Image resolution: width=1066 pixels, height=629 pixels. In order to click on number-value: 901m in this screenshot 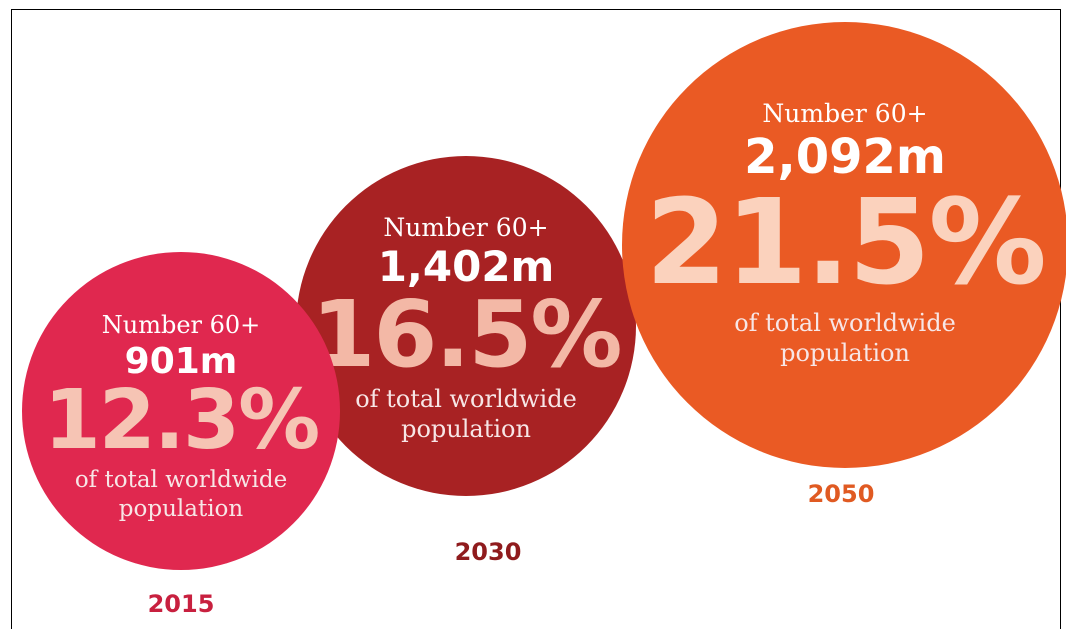, I will do `click(181, 361)`.